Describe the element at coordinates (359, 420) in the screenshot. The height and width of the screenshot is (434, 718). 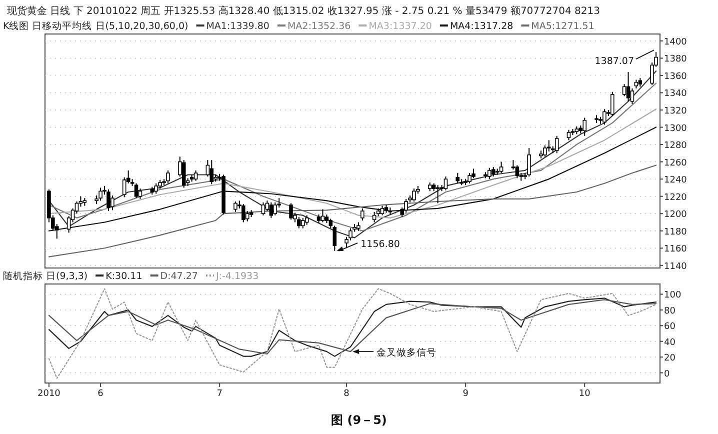
I see `text: 图 (9－5)` at that location.